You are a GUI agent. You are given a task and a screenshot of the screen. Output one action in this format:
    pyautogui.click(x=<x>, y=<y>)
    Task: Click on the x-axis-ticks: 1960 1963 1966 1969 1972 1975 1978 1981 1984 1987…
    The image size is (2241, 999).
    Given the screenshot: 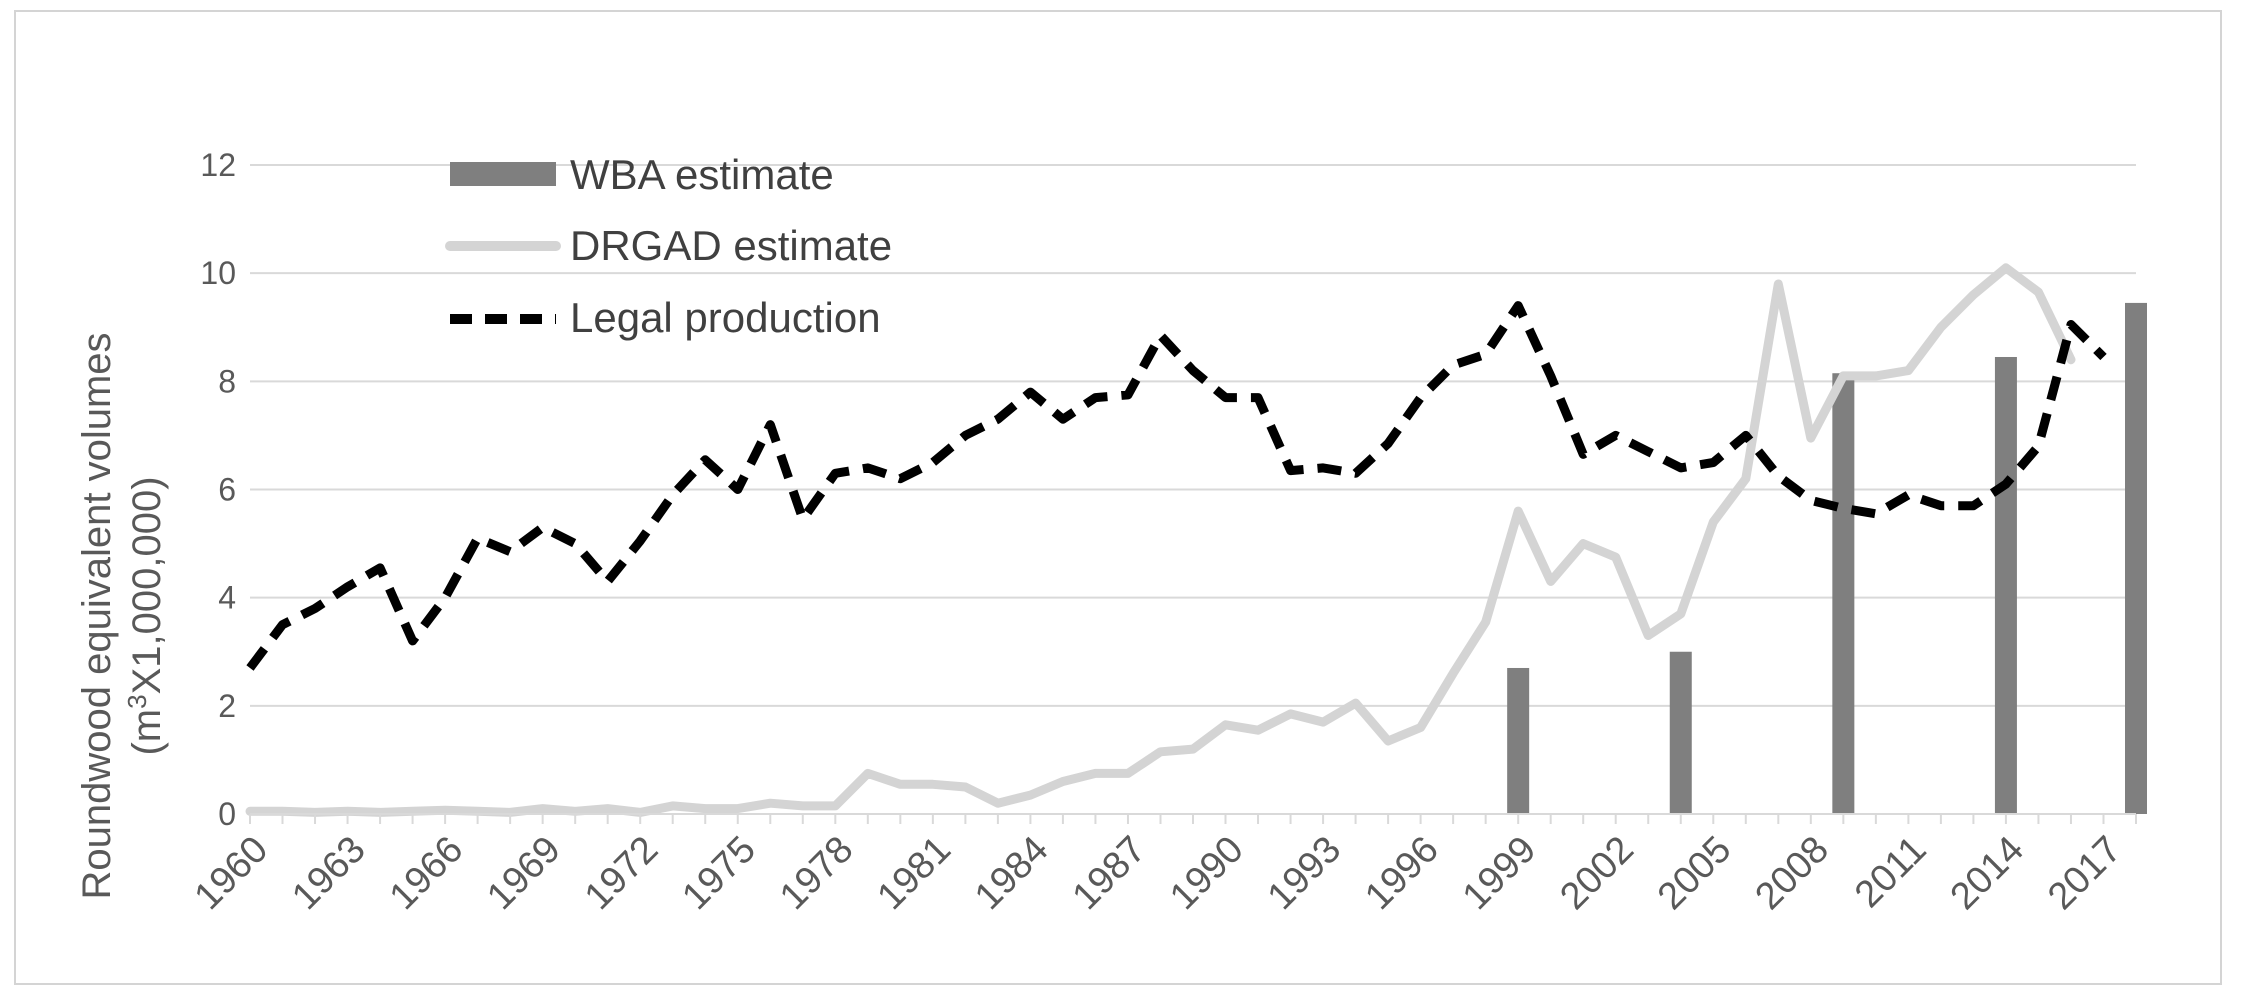 What is the action you would take?
    pyautogui.click(x=1158, y=872)
    